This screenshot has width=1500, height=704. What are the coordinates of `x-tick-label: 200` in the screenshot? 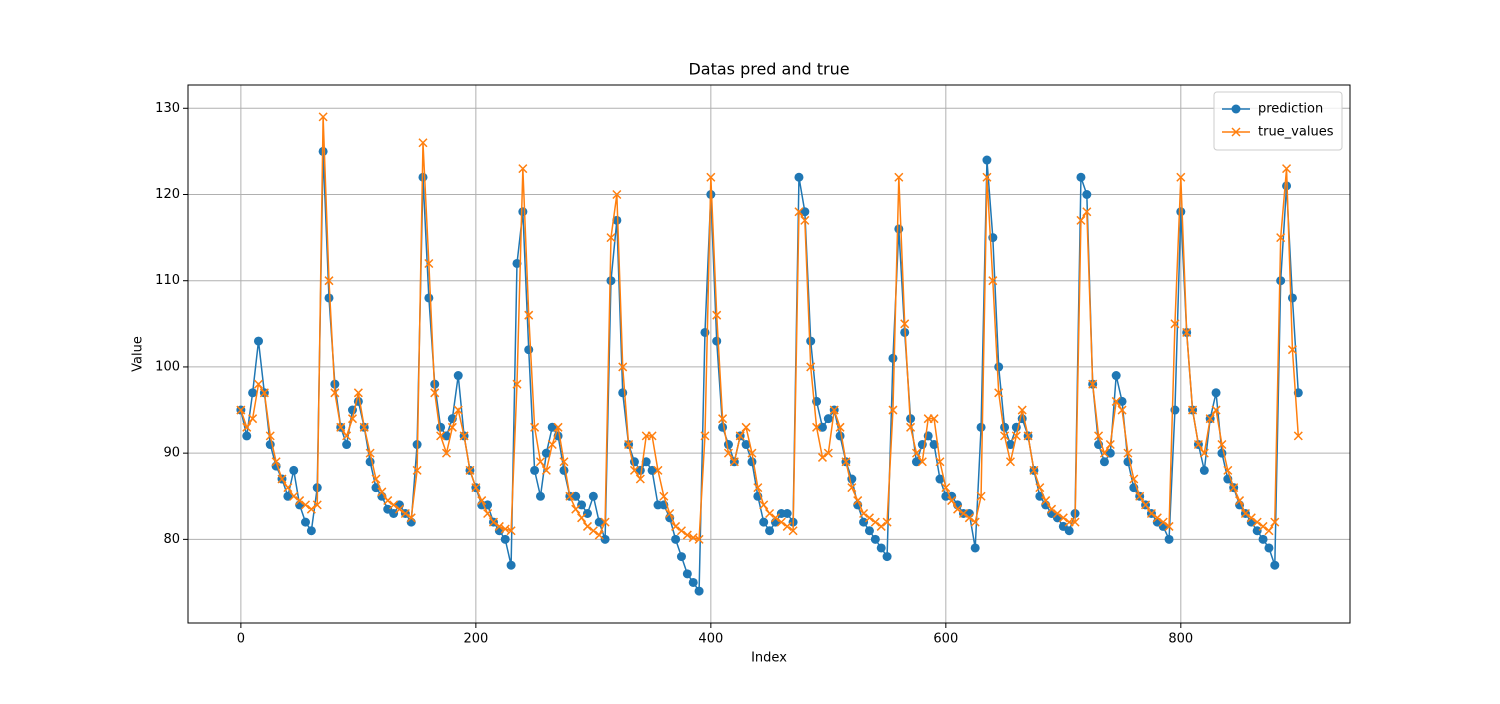 It's located at (475, 639).